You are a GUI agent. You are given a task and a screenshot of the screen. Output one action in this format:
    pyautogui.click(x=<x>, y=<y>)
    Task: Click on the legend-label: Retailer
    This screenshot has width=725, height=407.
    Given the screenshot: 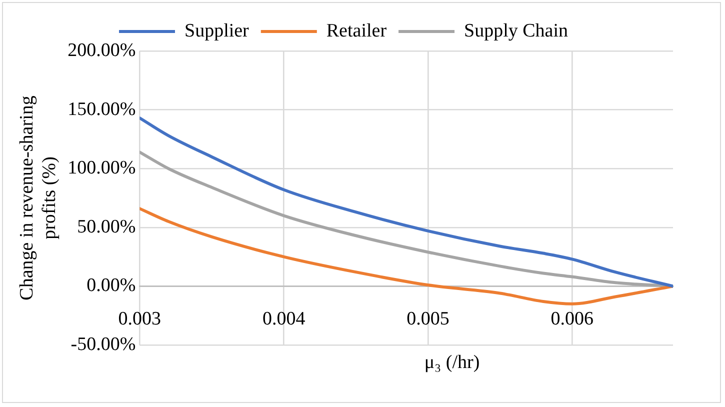 What is the action you would take?
    pyautogui.click(x=357, y=31)
    